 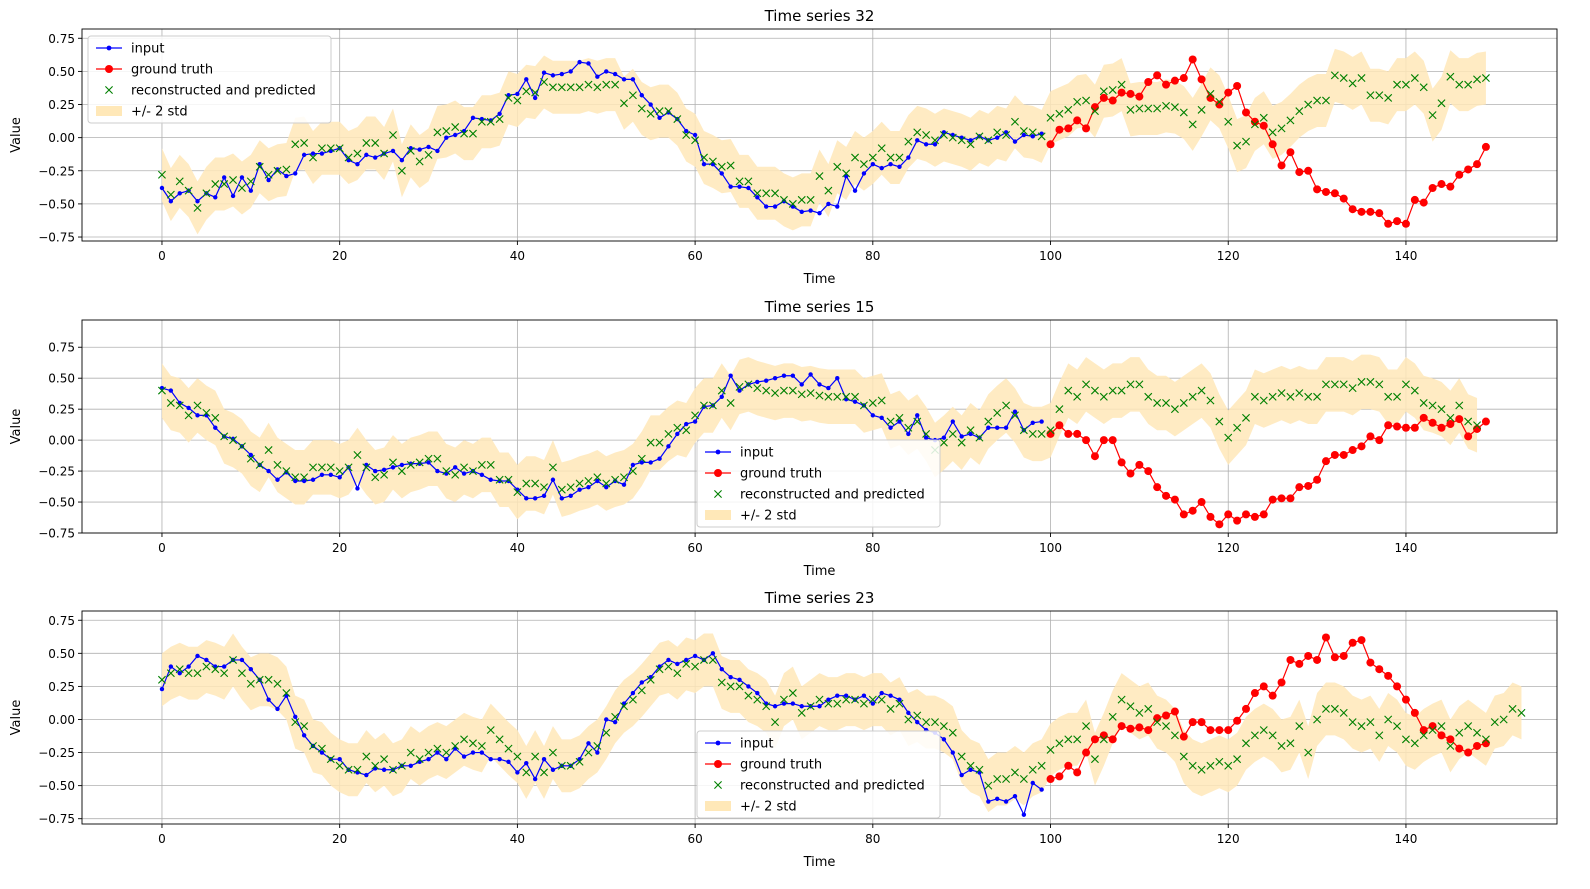 I want to click on legend-ground-truth-marker, so click(x=109, y=69).